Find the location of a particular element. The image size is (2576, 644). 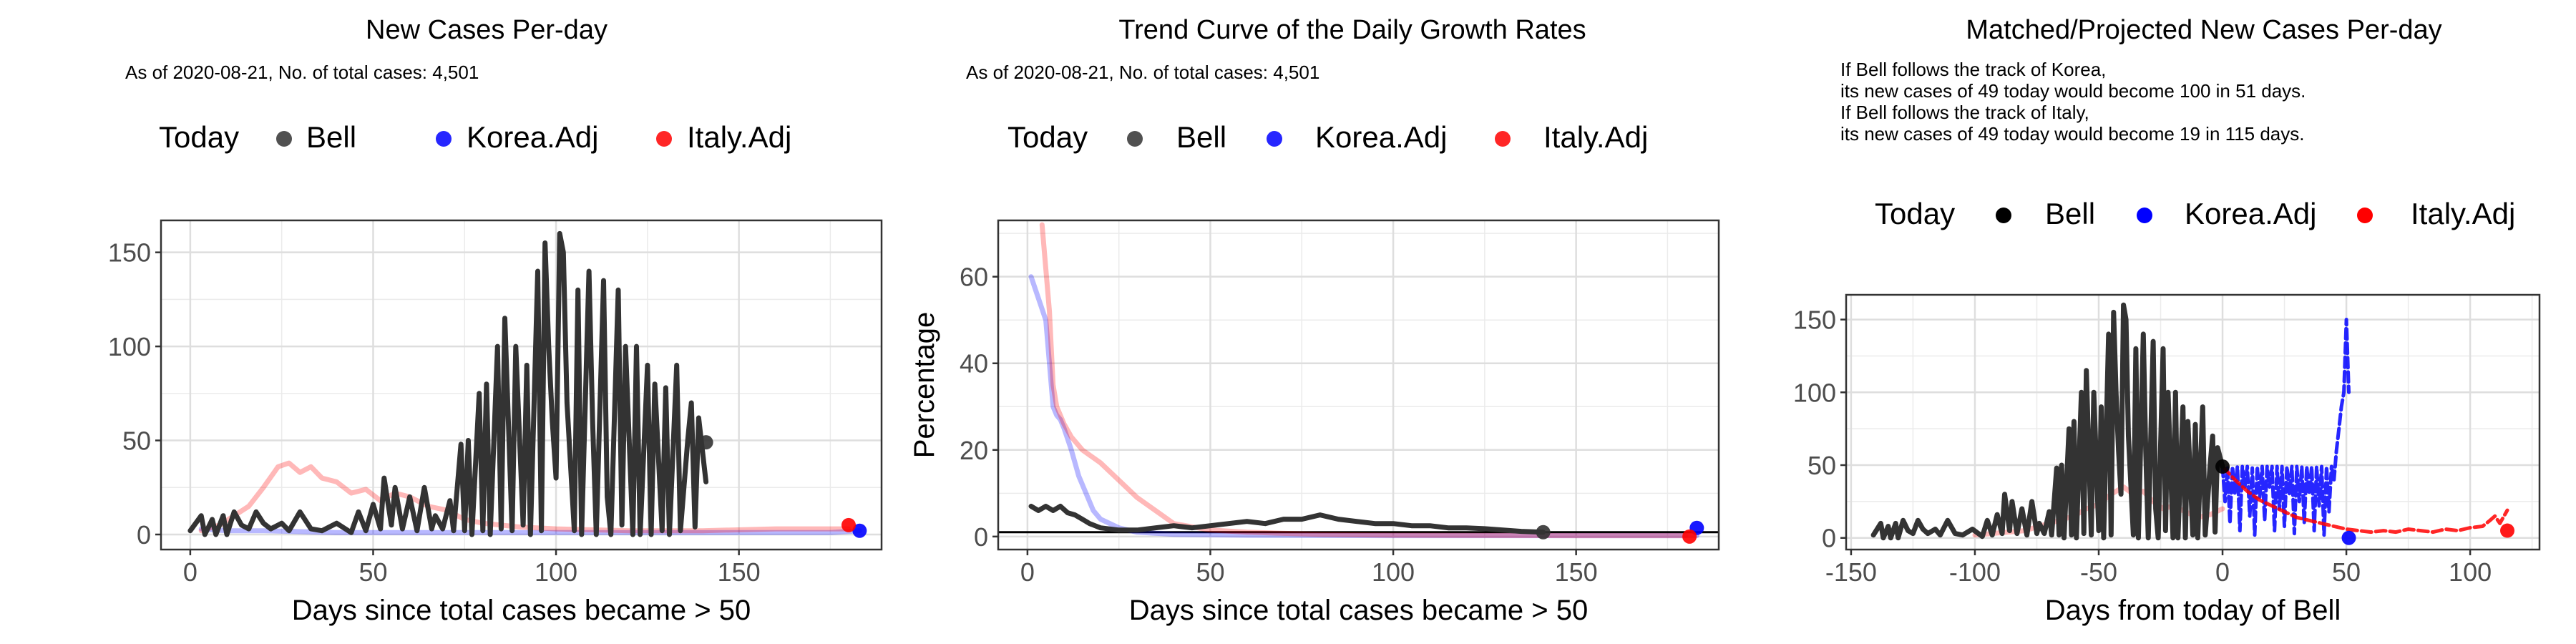

y-tick-label: 40 is located at coordinates (974, 364).